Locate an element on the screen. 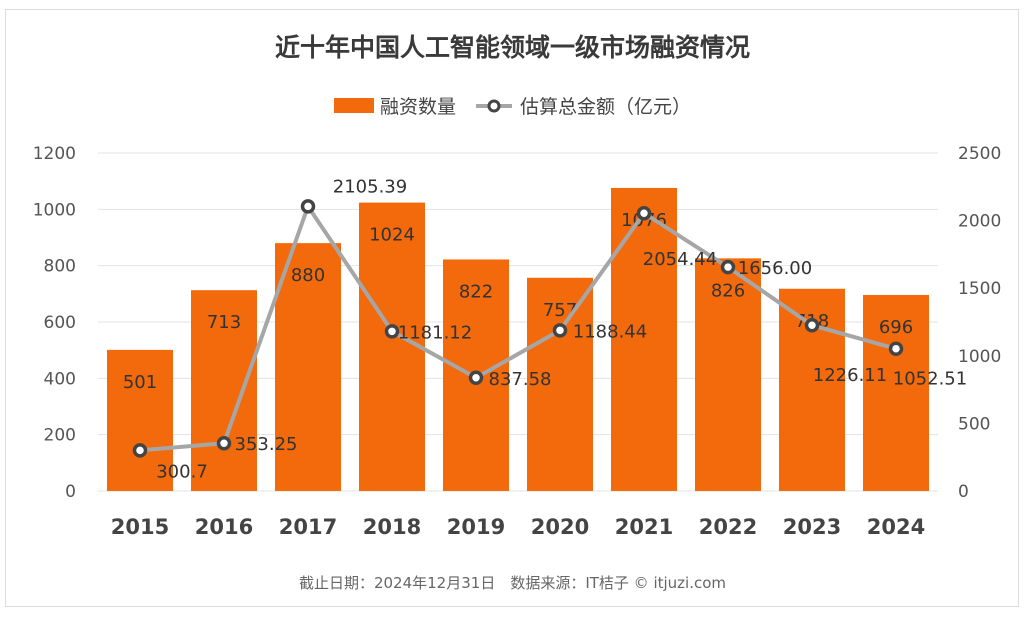  legend-label: 融资数量 is located at coordinates (417, 107).